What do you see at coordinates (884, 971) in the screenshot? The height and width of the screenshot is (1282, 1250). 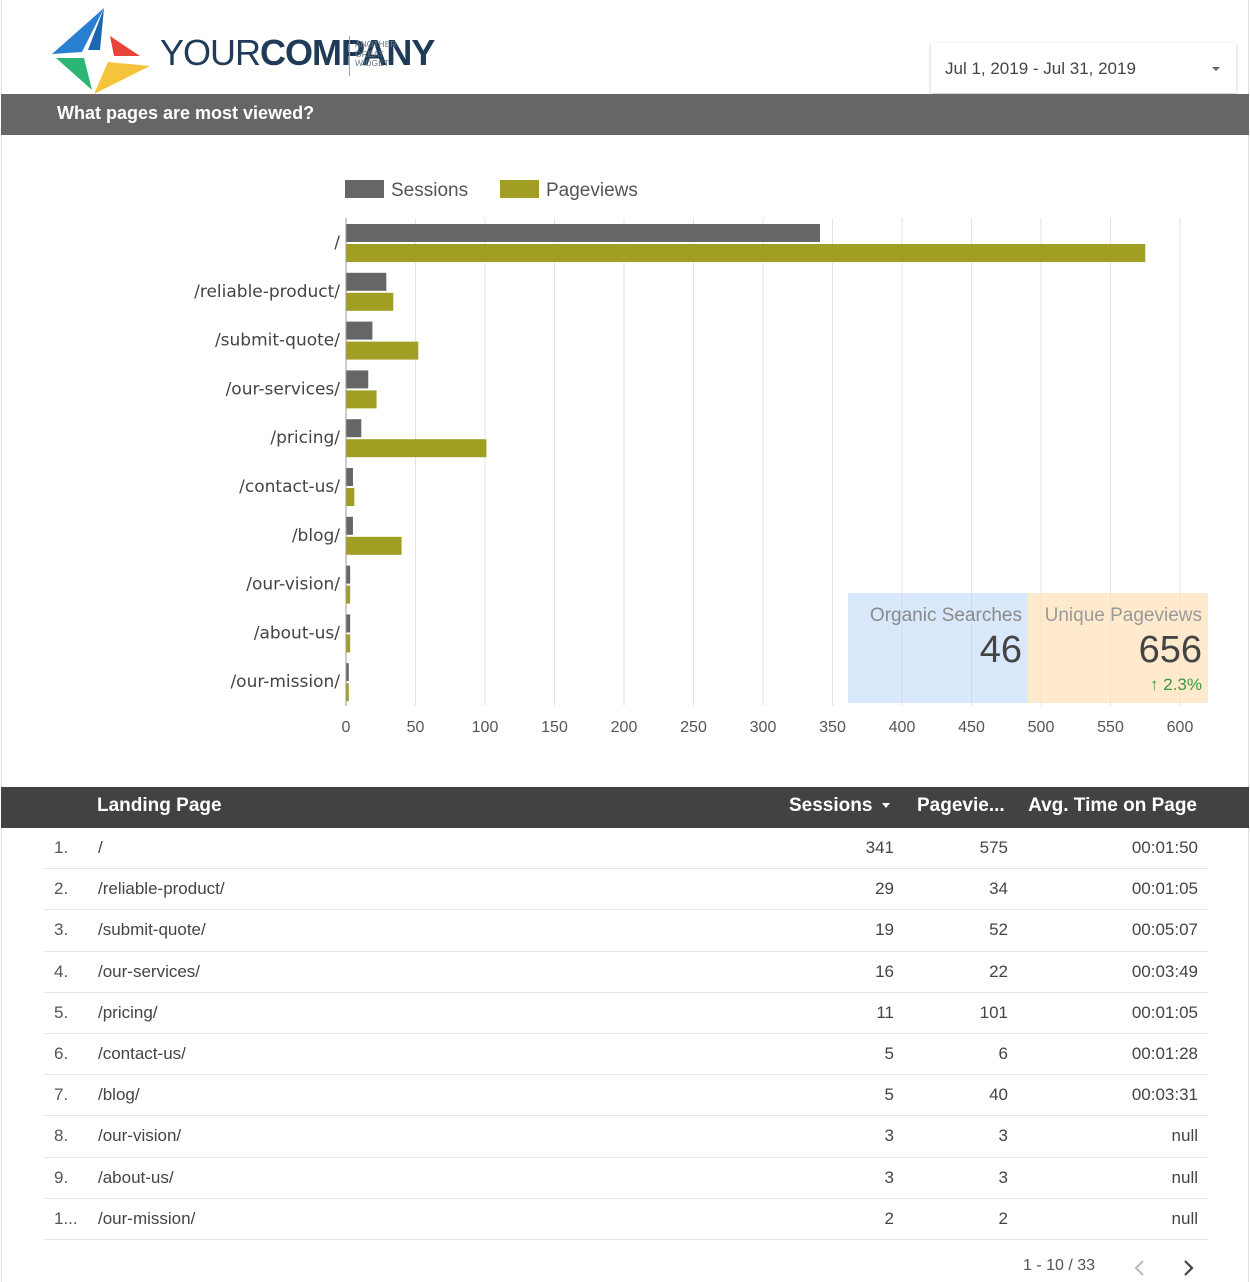 I see `row-sessions: 16` at bounding box center [884, 971].